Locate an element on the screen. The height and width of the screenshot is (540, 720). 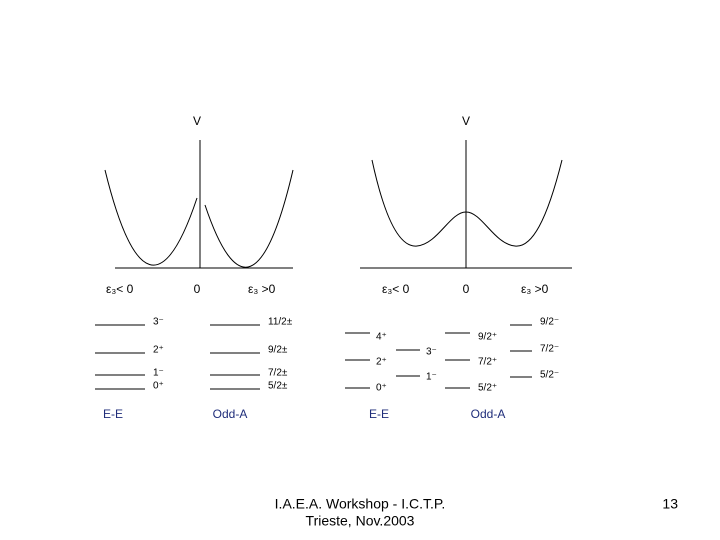
level-scheme: 3⁻ 2⁺ 1⁻ 0⁺ E-E is located at coordinates (129, 369).